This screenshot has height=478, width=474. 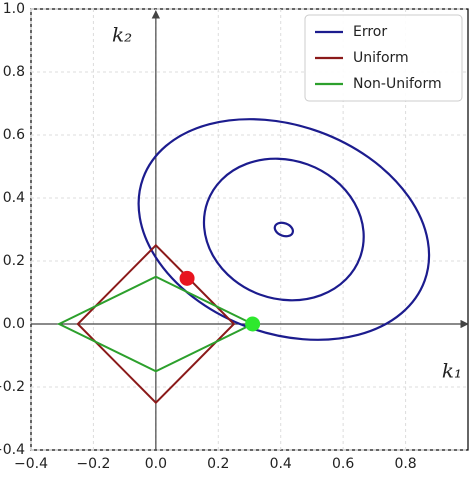 I want to click on legend-label: Uniform, so click(x=381, y=58).